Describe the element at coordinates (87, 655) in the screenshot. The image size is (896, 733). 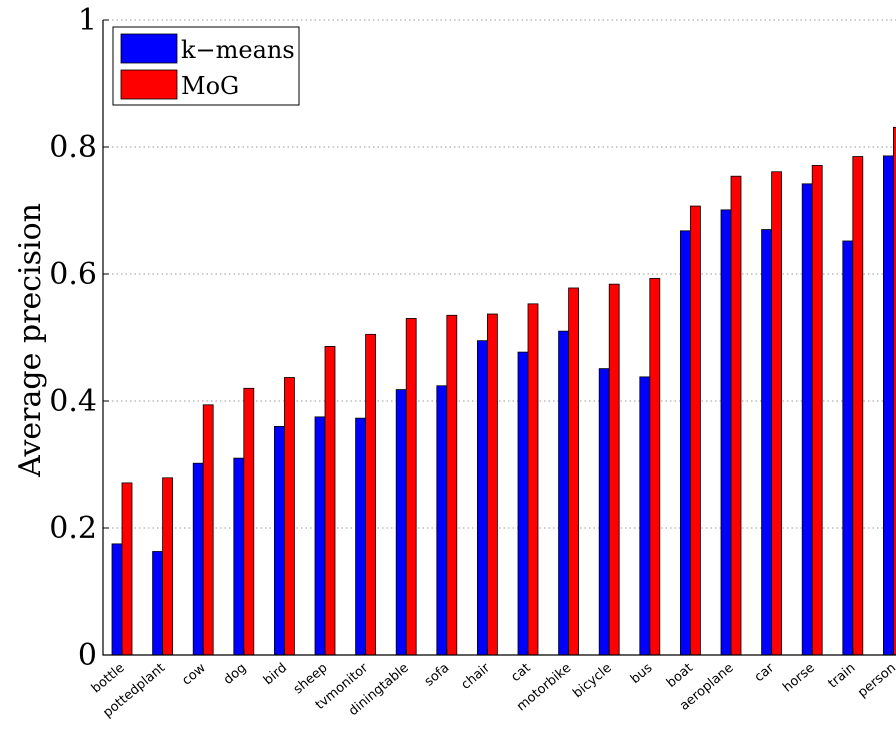
I see `y-tick-label: 0` at that location.